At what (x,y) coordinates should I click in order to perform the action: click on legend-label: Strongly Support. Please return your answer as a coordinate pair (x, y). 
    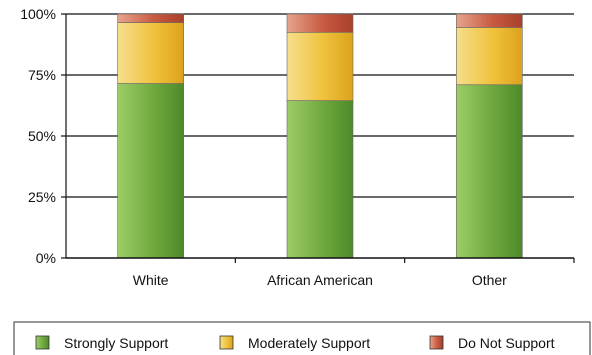
    Looking at the image, I should click on (116, 343).